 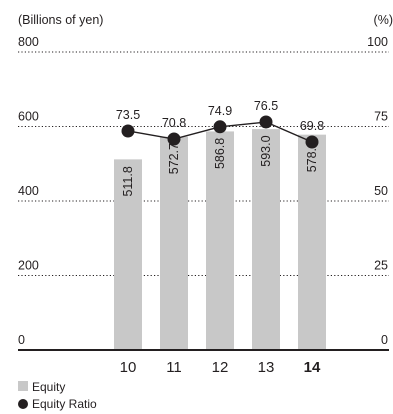 What do you see at coordinates (28, 191) in the screenshot?
I see `y-left-tick-label: 400` at bounding box center [28, 191].